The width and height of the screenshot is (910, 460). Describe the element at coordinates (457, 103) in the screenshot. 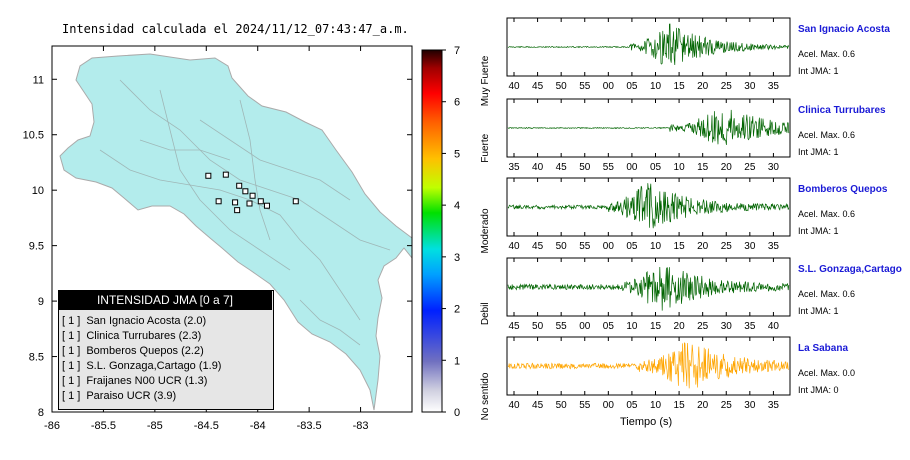

I see `colorbar-tick-label: 6` at that location.